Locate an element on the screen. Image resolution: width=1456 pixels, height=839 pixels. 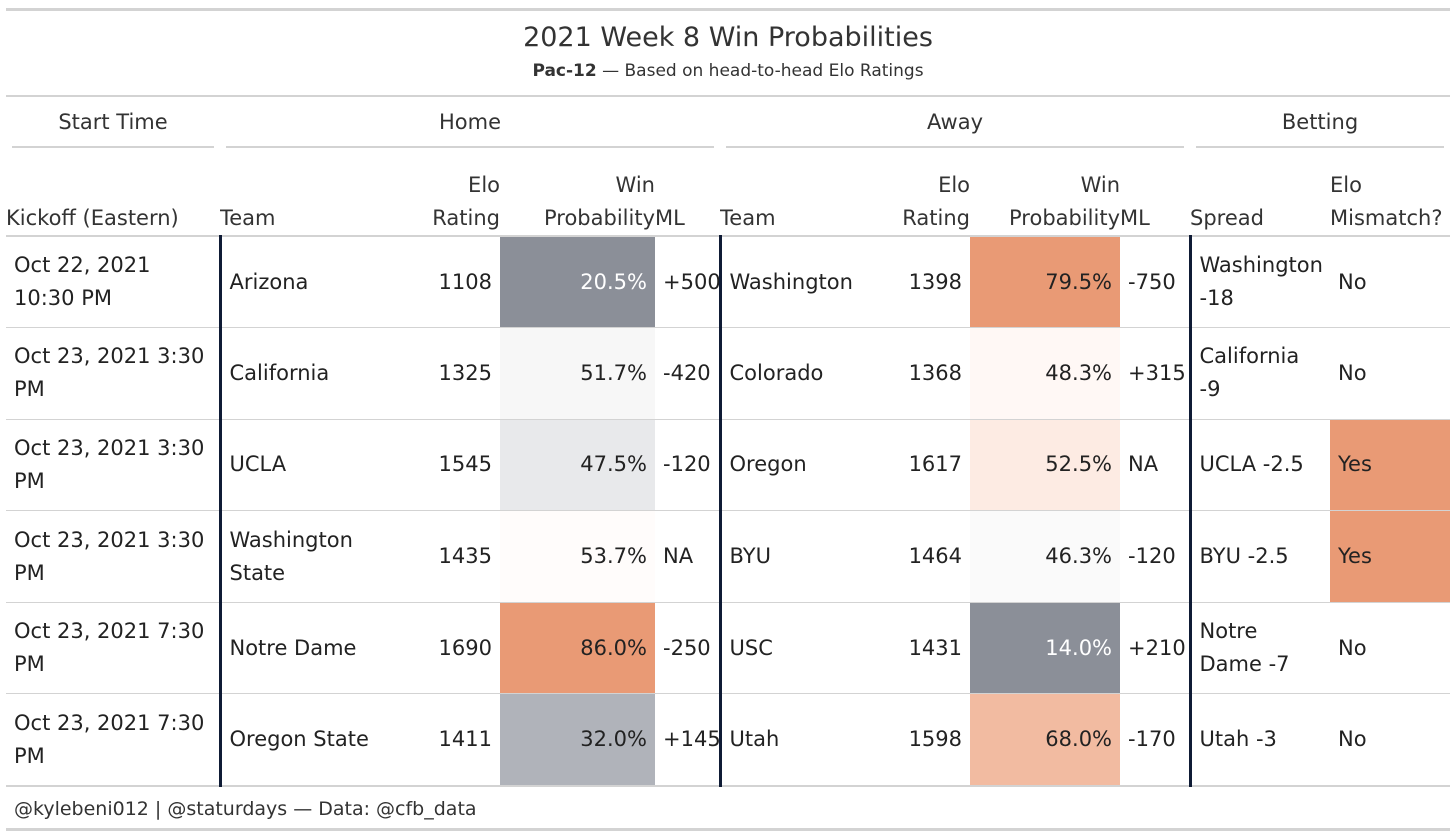
home-team-cell: California is located at coordinates (314, 373).